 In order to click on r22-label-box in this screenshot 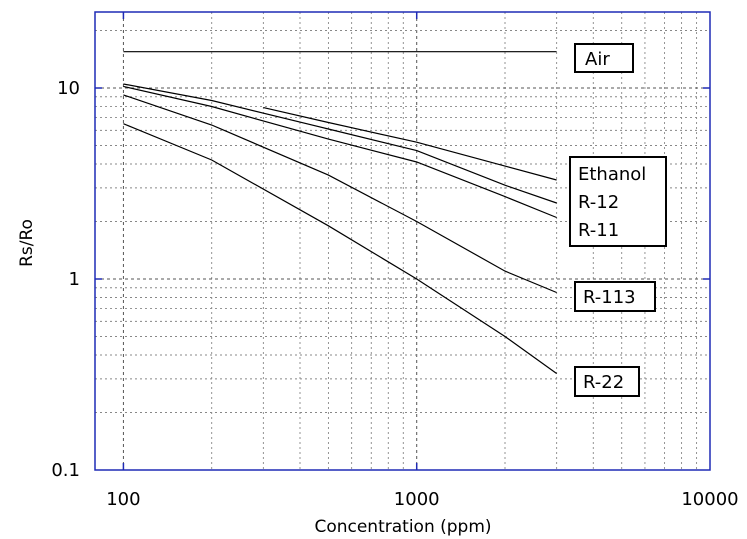, I will do `click(607, 381)`.